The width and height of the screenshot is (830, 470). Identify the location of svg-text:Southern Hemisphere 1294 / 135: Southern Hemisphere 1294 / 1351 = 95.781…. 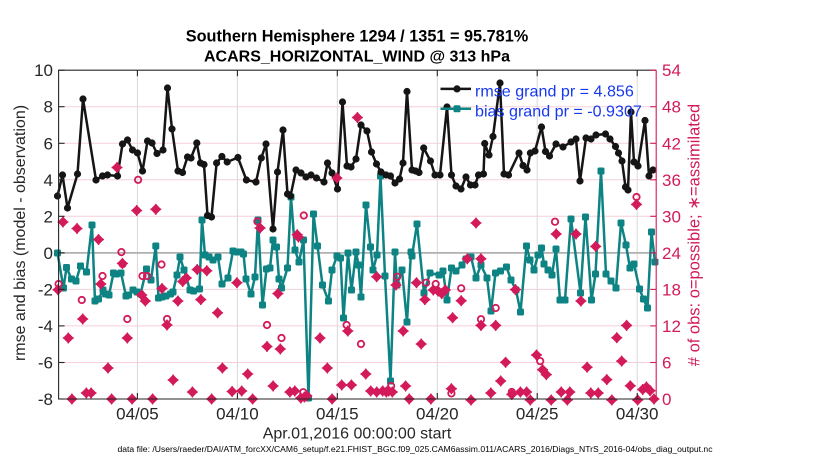
(357, 37).